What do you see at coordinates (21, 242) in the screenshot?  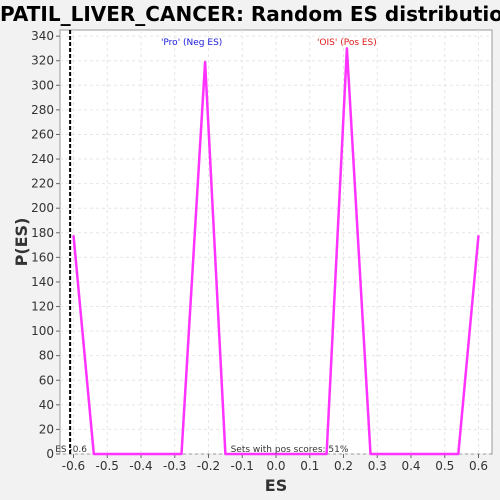 I see `y-axis-label: P(ES)` at bounding box center [21, 242].